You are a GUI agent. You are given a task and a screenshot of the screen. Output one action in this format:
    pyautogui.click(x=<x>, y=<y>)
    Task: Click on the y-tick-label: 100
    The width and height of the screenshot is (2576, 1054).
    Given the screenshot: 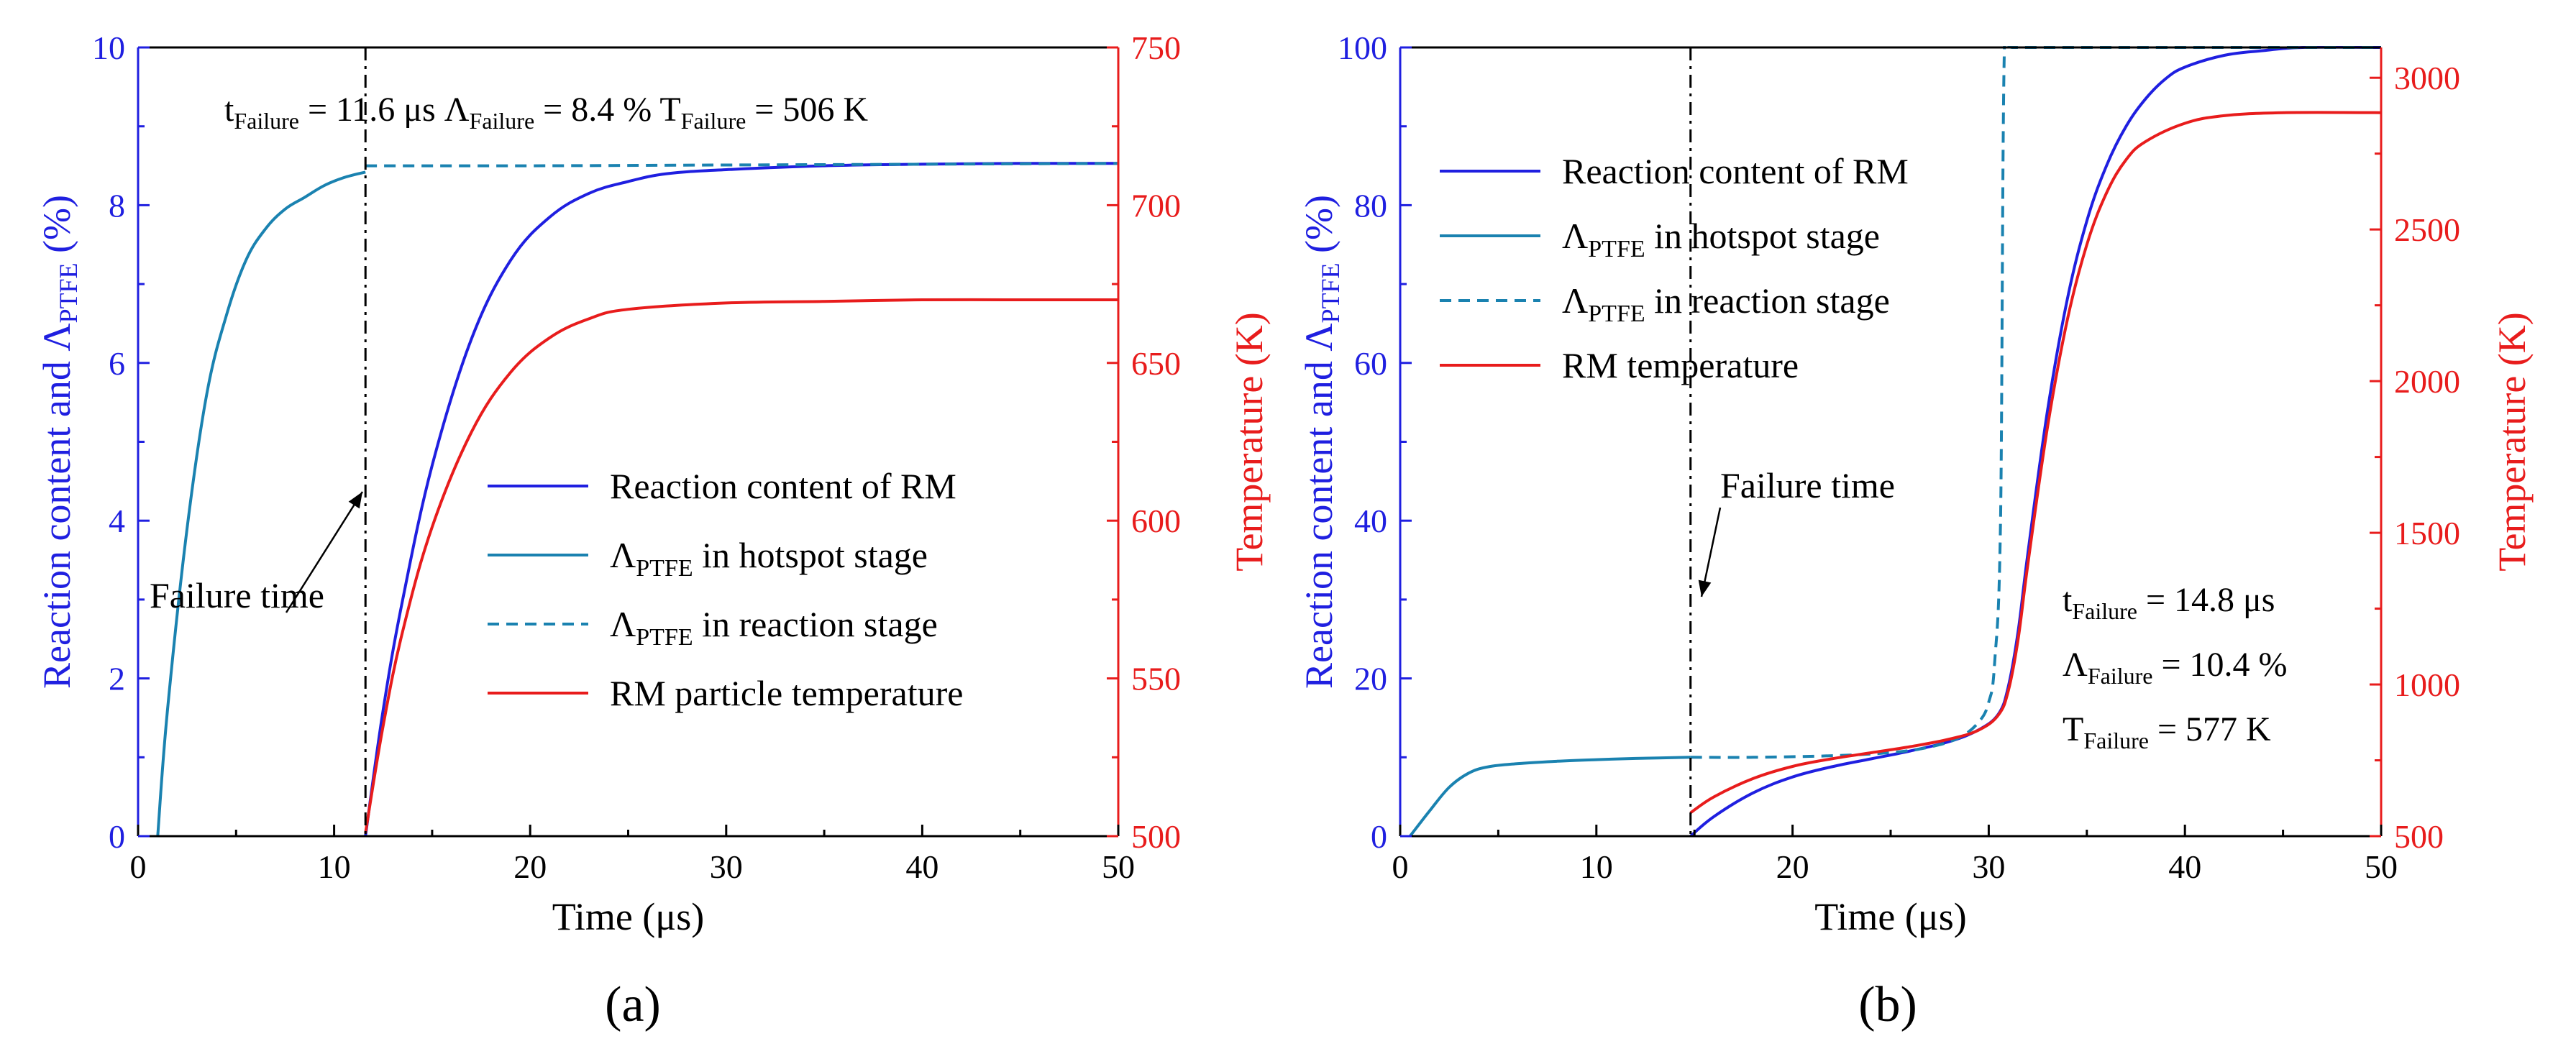 What is the action you would take?
    pyautogui.click(x=1362, y=47)
    